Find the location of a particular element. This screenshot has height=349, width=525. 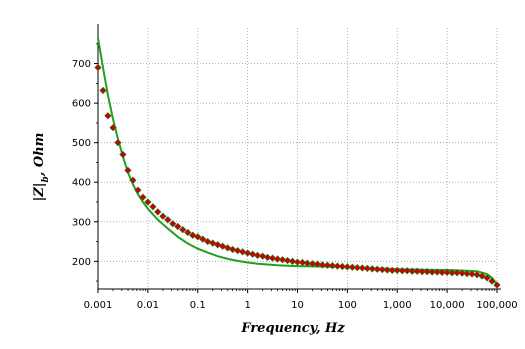

y-tick-label: 600 is located at coordinates (81, 104).